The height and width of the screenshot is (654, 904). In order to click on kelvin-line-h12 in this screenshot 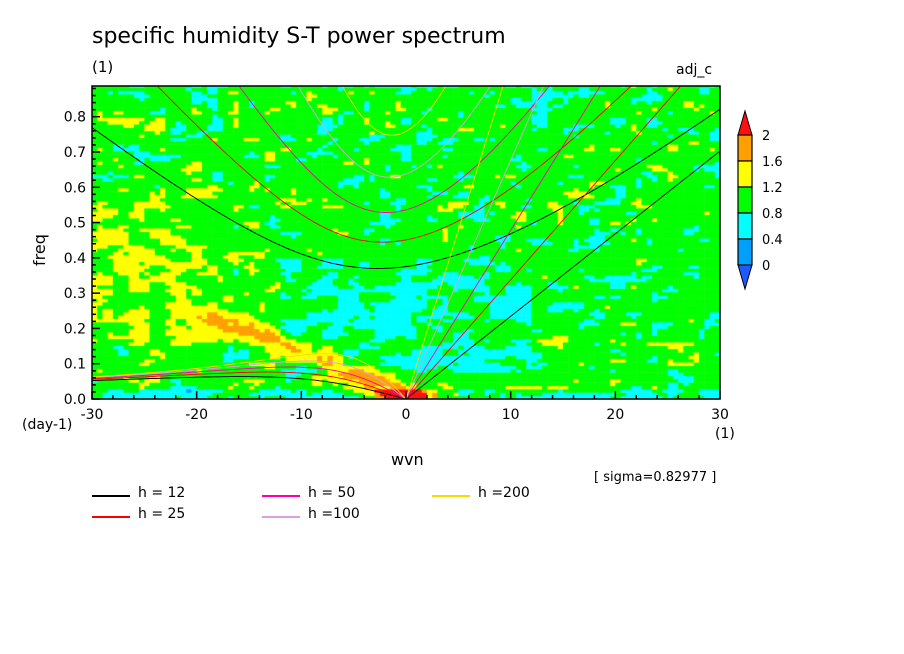, I will do `click(562, 274)`.